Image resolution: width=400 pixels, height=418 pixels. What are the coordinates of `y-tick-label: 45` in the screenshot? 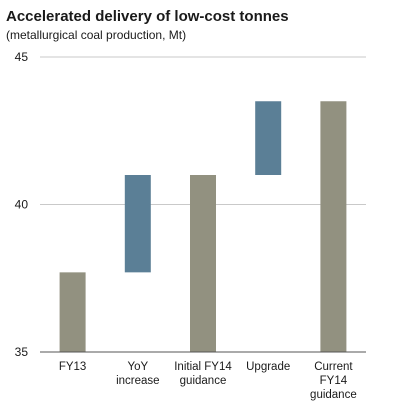 It's located at (22, 57).